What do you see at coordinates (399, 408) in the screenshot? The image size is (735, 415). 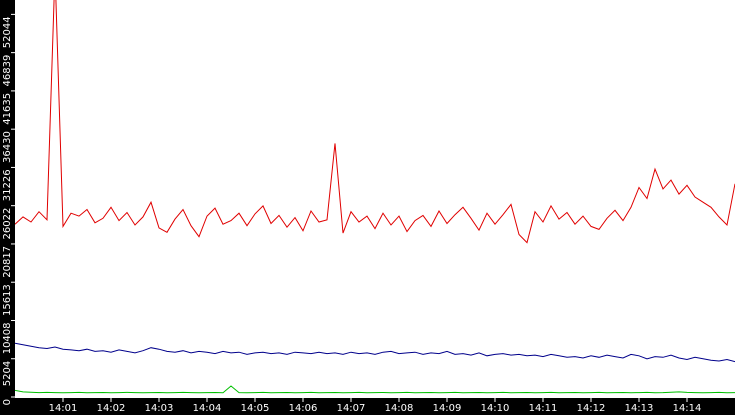 I see `x-tick-label: 14:08` at bounding box center [399, 408].